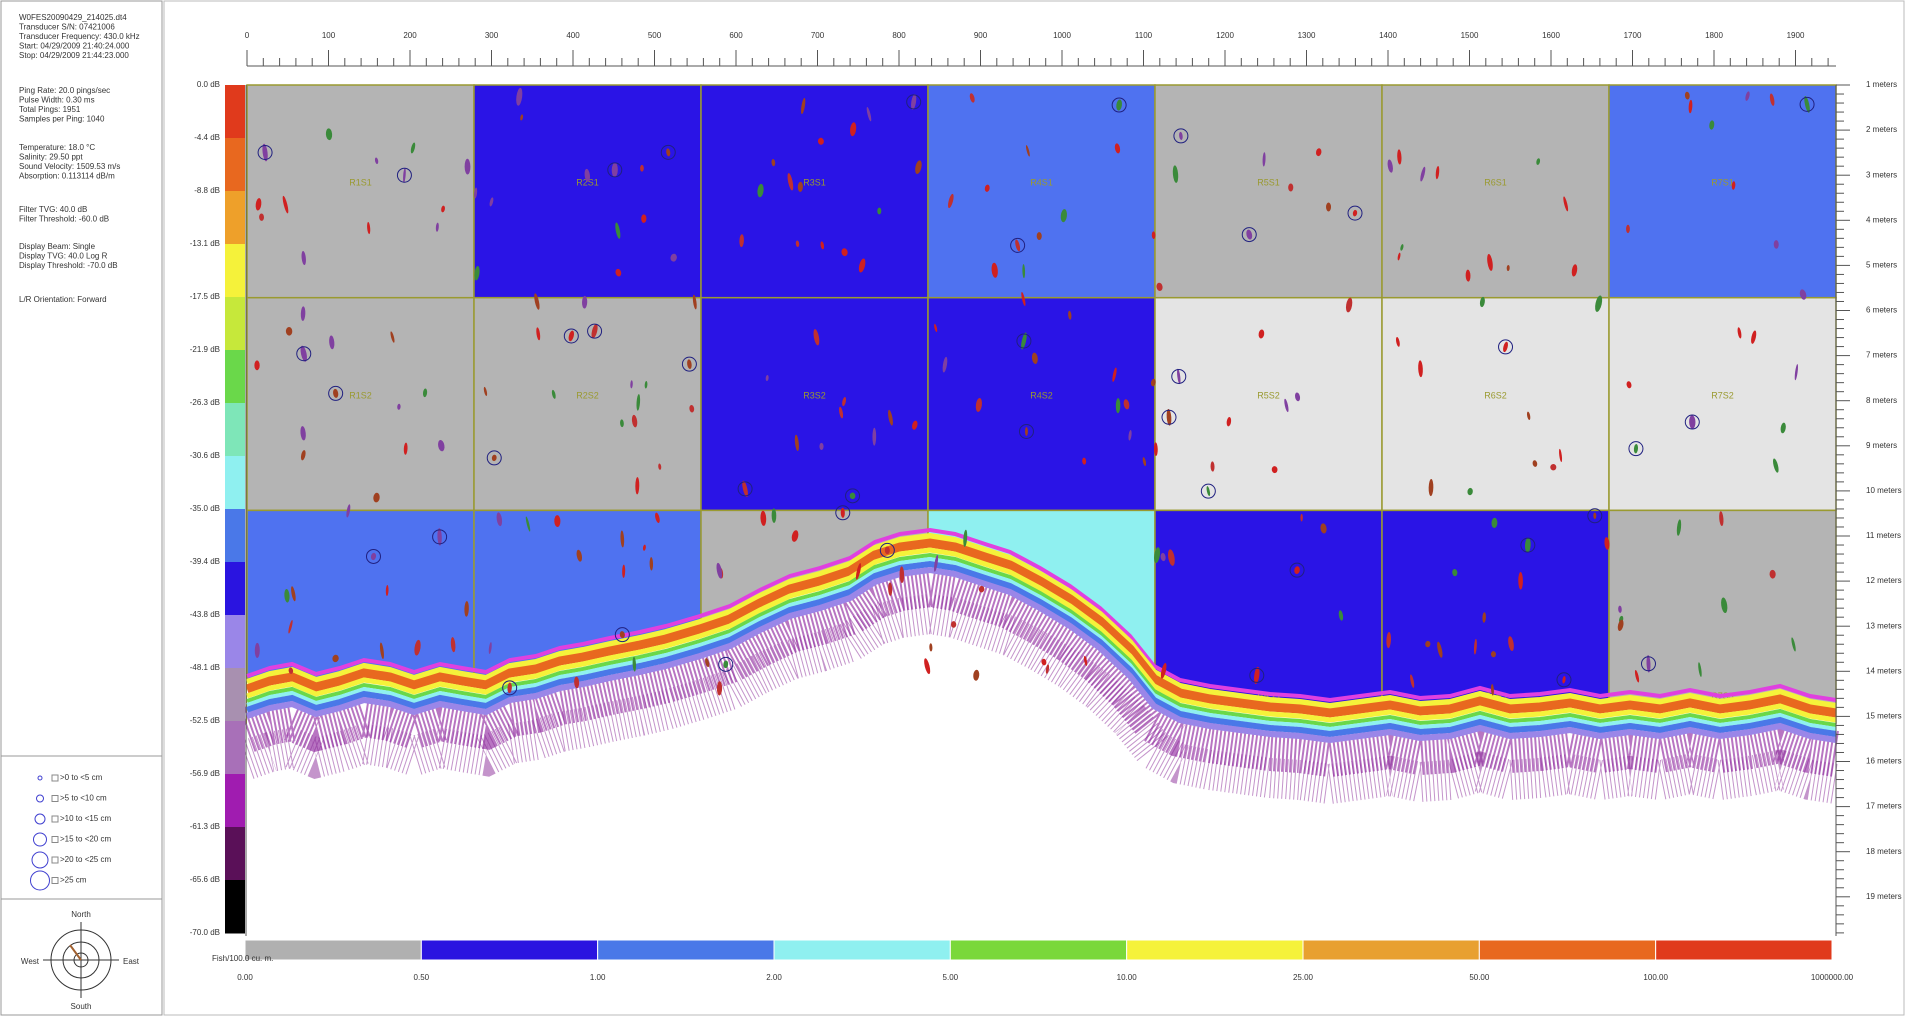 The image size is (1905, 1016). What do you see at coordinates (81, 1006) in the screenshot?
I see `compass-south: South` at bounding box center [81, 1006].